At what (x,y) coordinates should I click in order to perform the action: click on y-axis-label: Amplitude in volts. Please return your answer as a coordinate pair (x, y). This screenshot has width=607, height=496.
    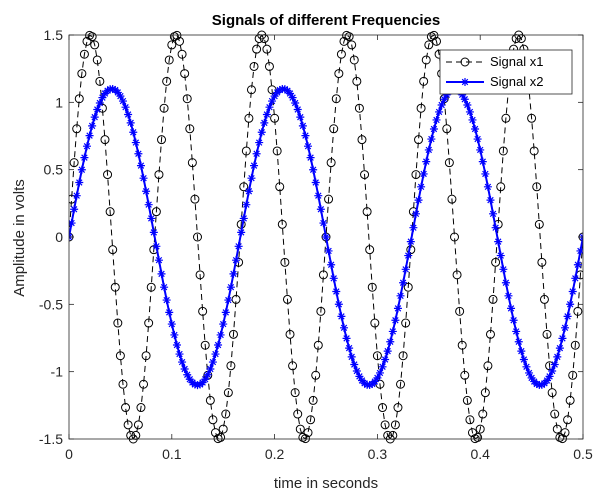
    Looking at the image, I should click on (19, 238).